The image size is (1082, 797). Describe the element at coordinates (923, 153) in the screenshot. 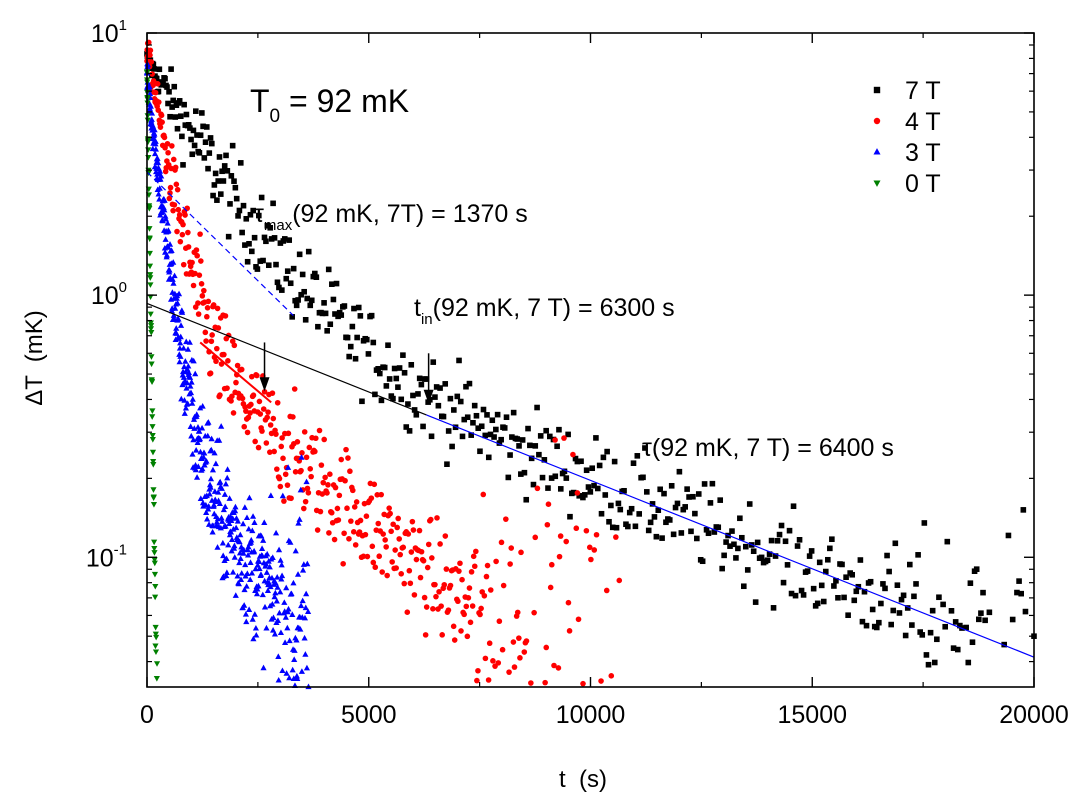

I see `legend-label-3: 3 T` at that location.